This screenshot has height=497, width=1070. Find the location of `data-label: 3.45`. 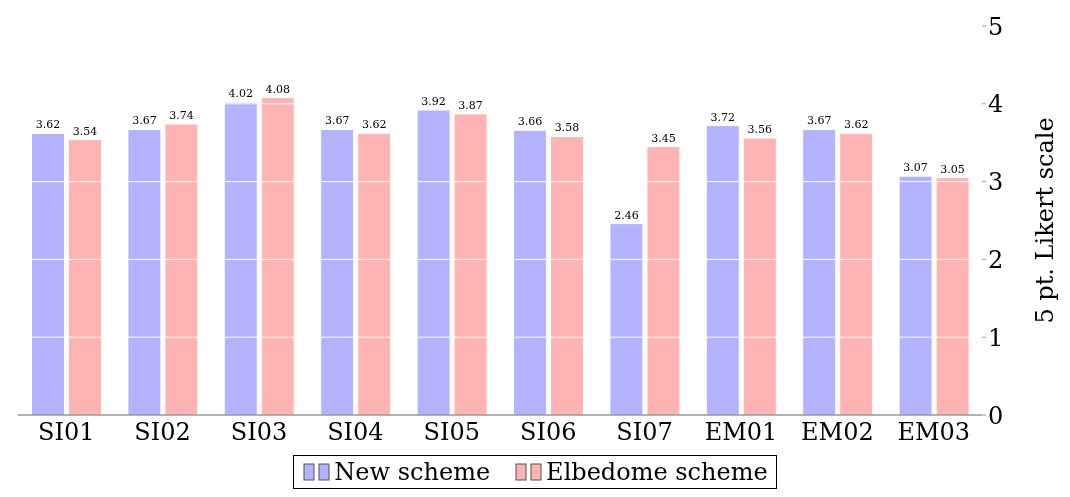

data-label: 3.45 is located at coordinates (663, 138).